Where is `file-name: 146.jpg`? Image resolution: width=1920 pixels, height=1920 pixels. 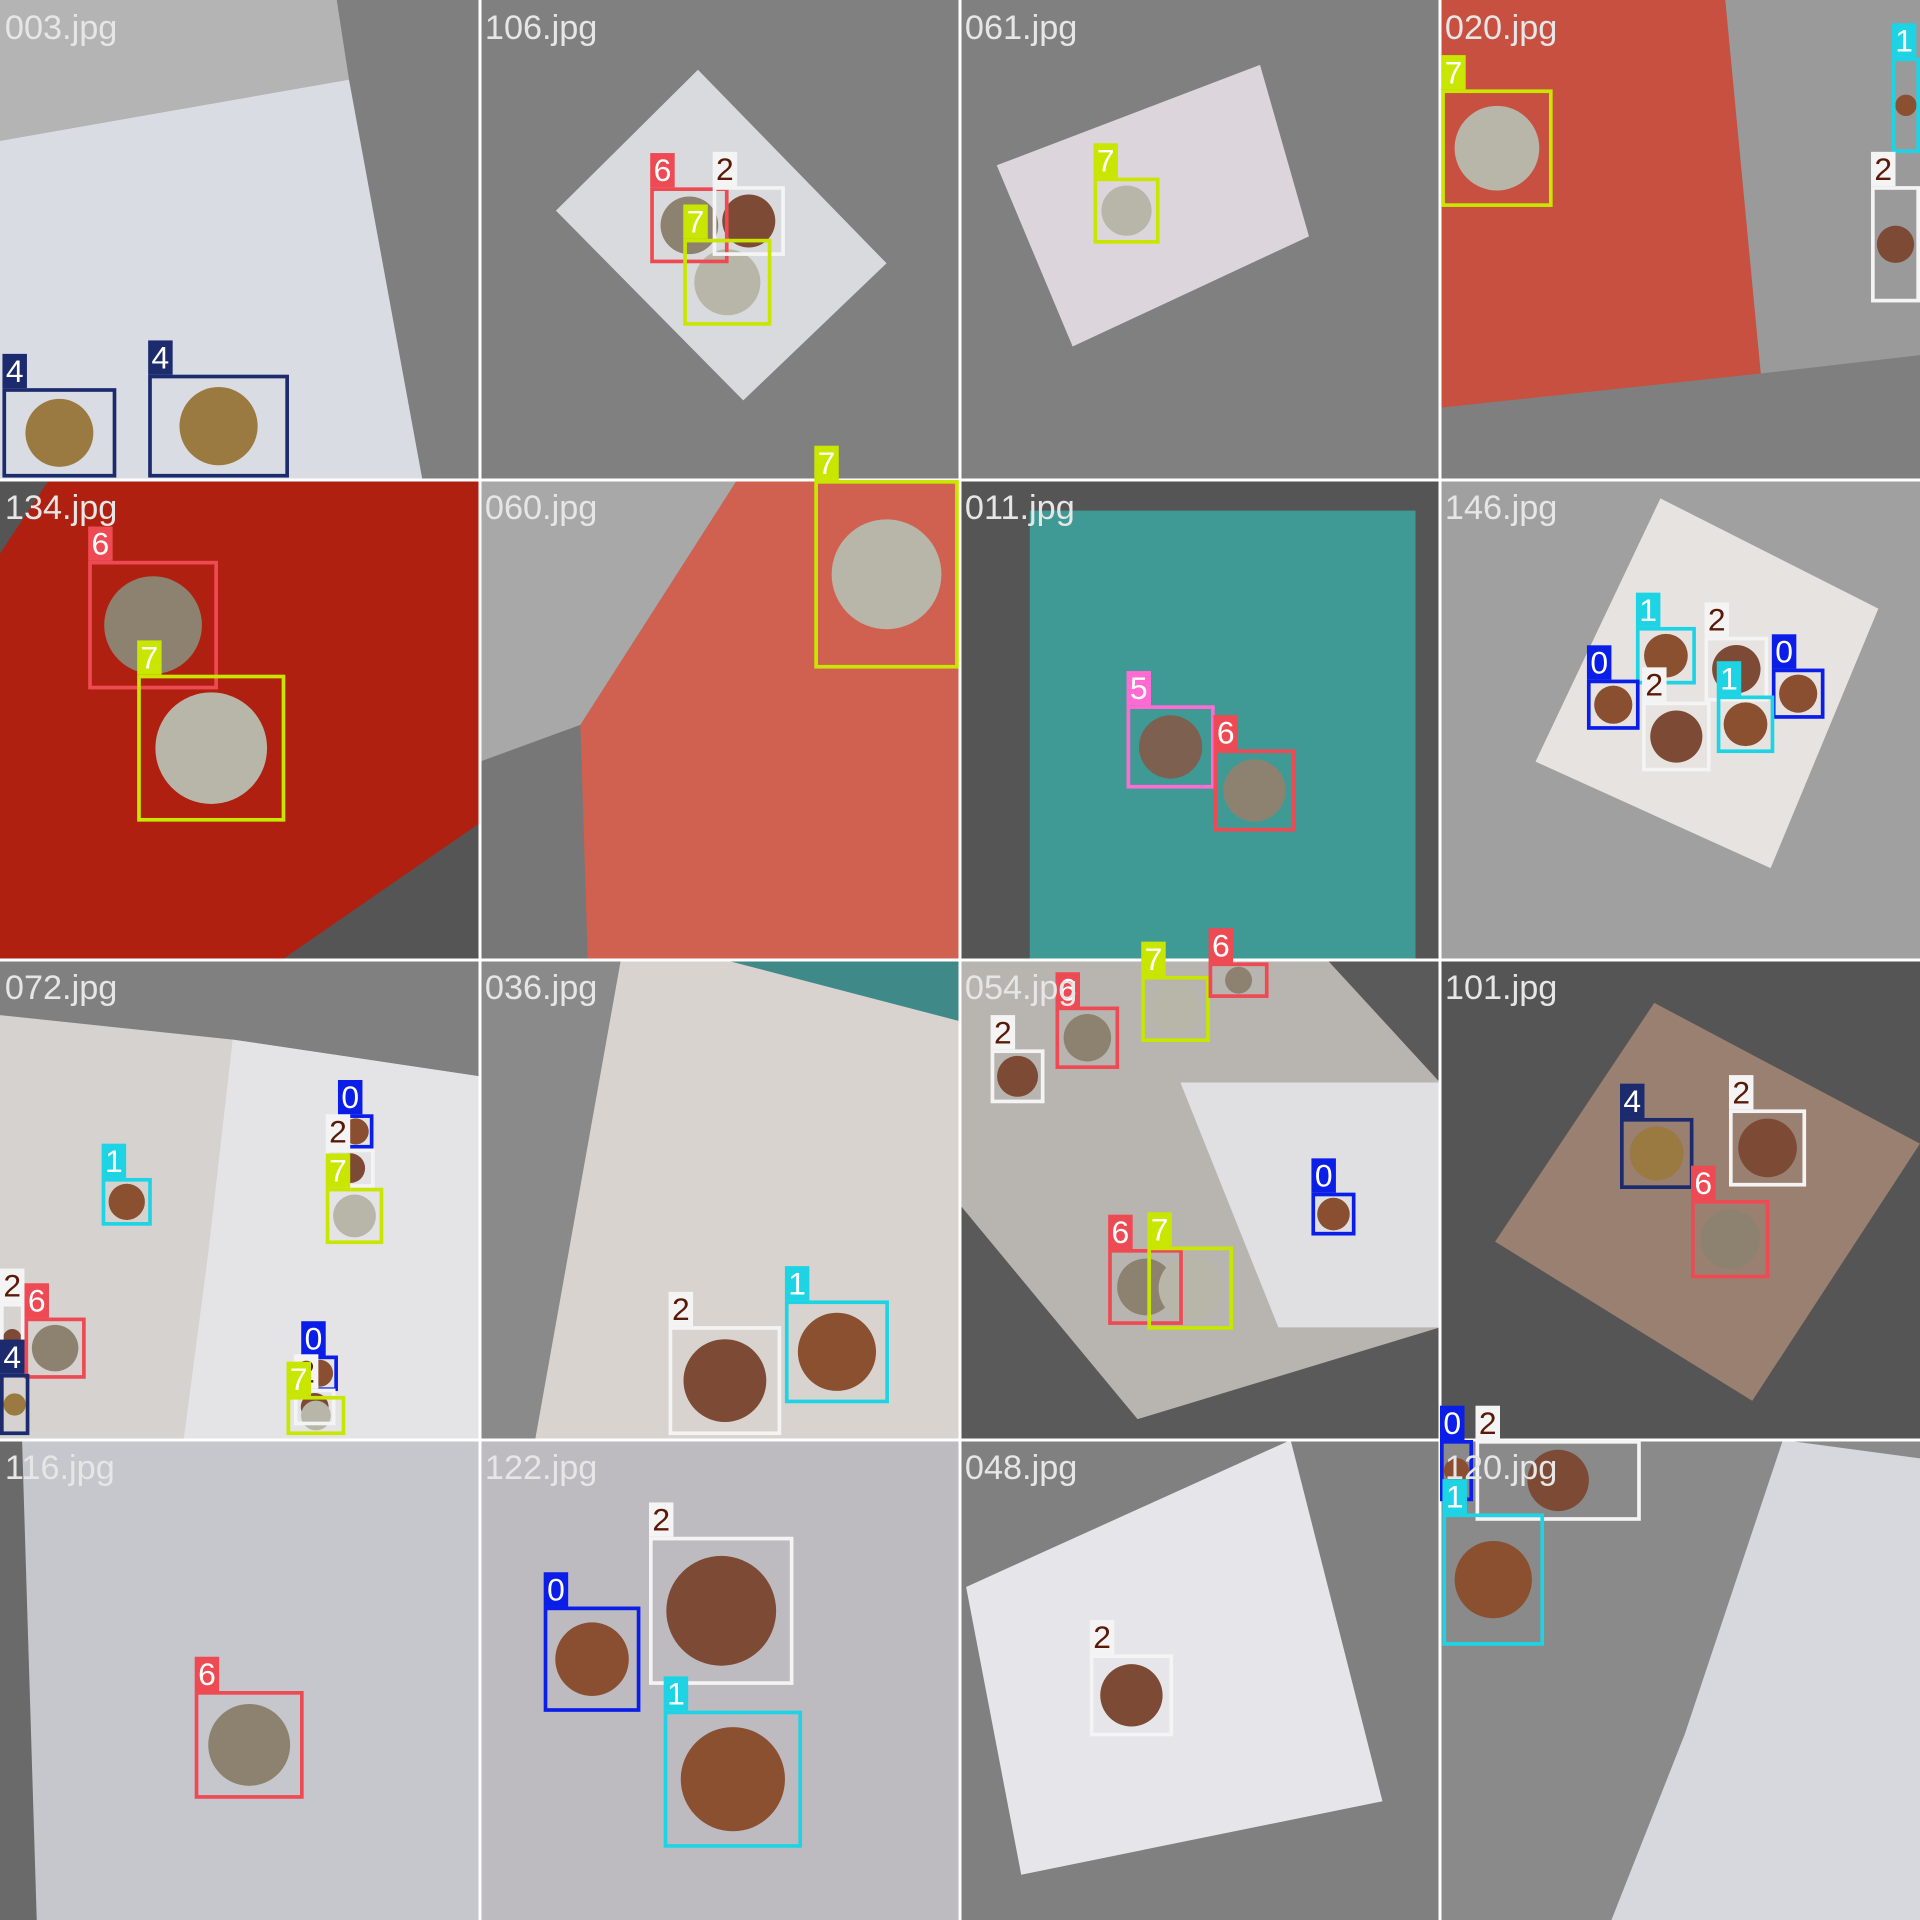
file-name: 146.jpg is located at coordinates (1501, 508).